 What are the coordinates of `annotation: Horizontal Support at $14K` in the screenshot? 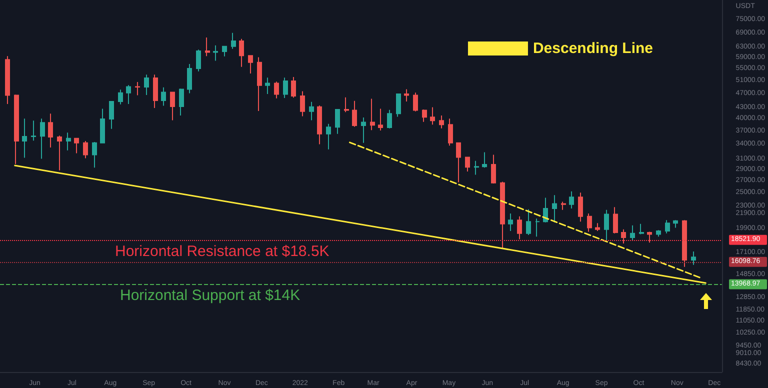 It's located at (210, 295).